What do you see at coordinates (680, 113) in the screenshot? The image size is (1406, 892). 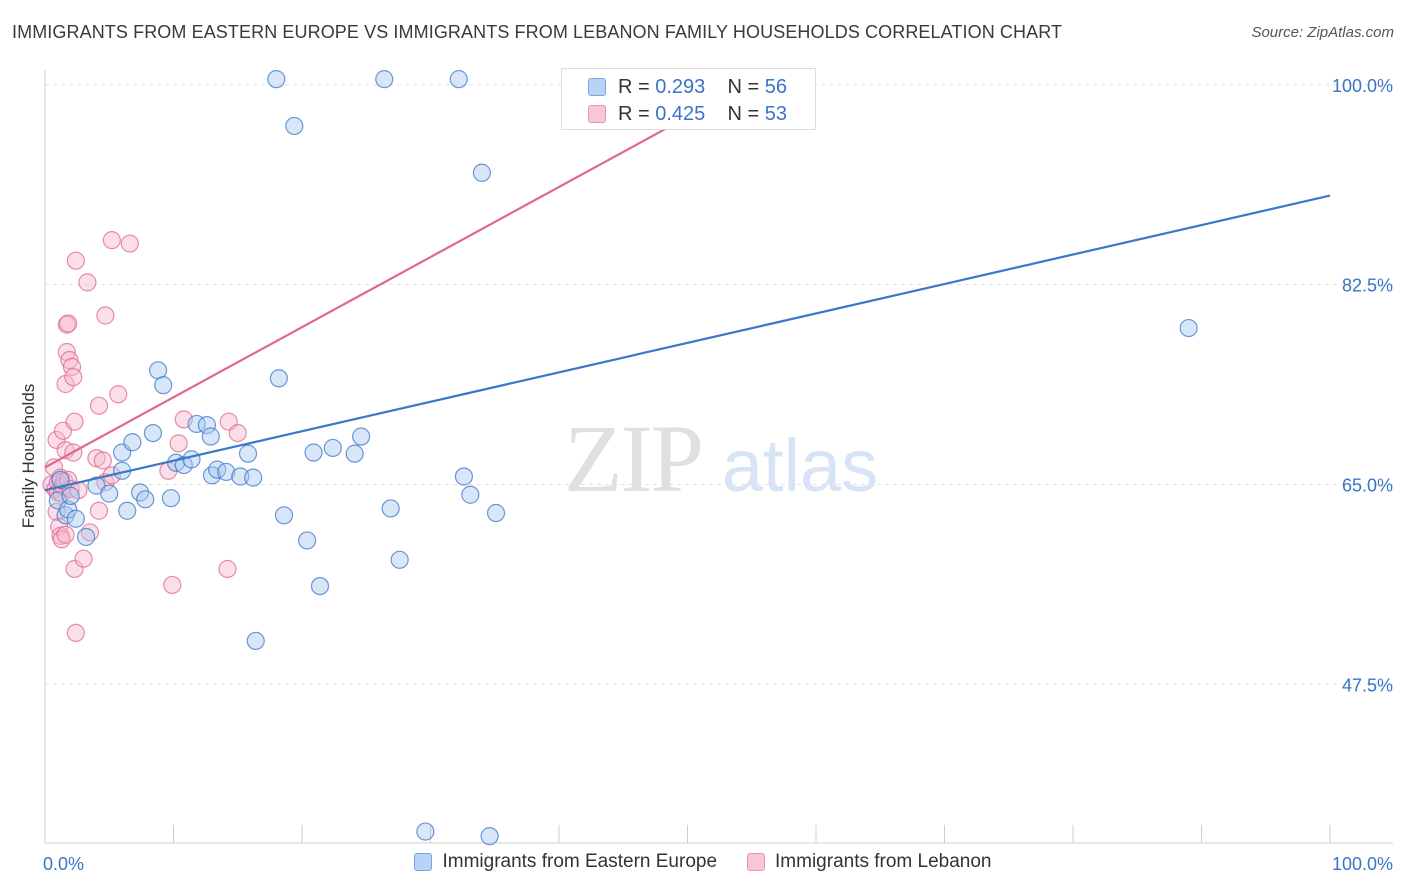 I see `r-value: 0.425` at bounding box center [680, 113].